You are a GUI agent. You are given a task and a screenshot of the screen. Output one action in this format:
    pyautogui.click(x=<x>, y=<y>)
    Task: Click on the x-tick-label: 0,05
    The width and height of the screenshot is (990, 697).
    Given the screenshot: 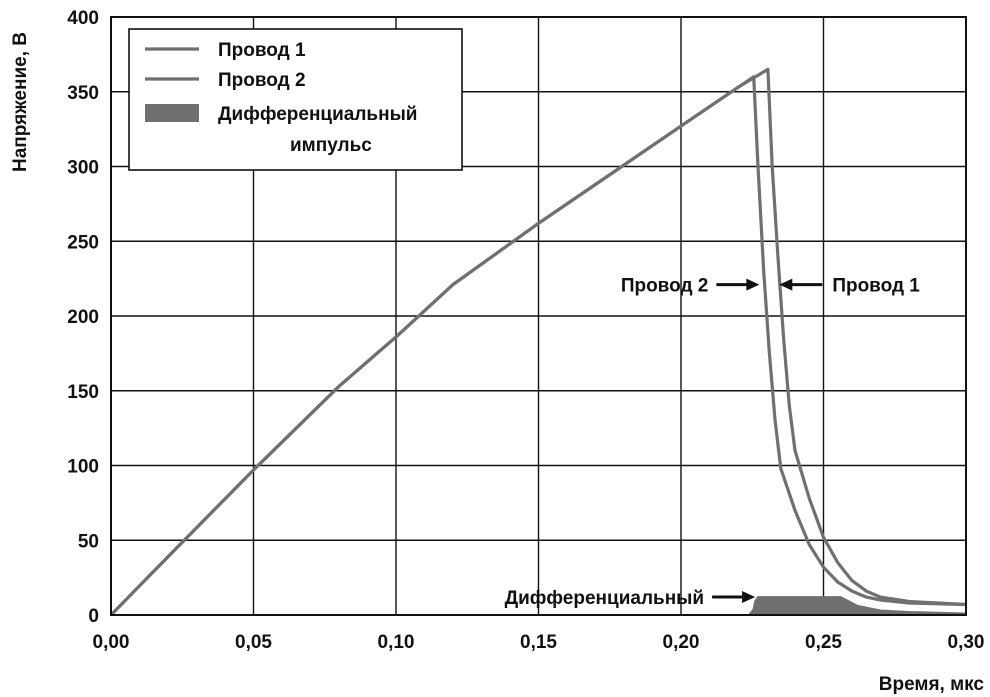 What is the action you would take?
    pyautogui.click(x=253, y=642)
    